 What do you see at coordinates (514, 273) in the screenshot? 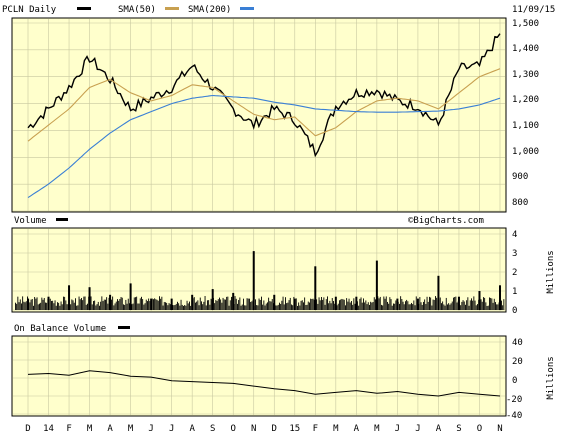
I see `volume-tick: 2` at bounding box center [514, 273].